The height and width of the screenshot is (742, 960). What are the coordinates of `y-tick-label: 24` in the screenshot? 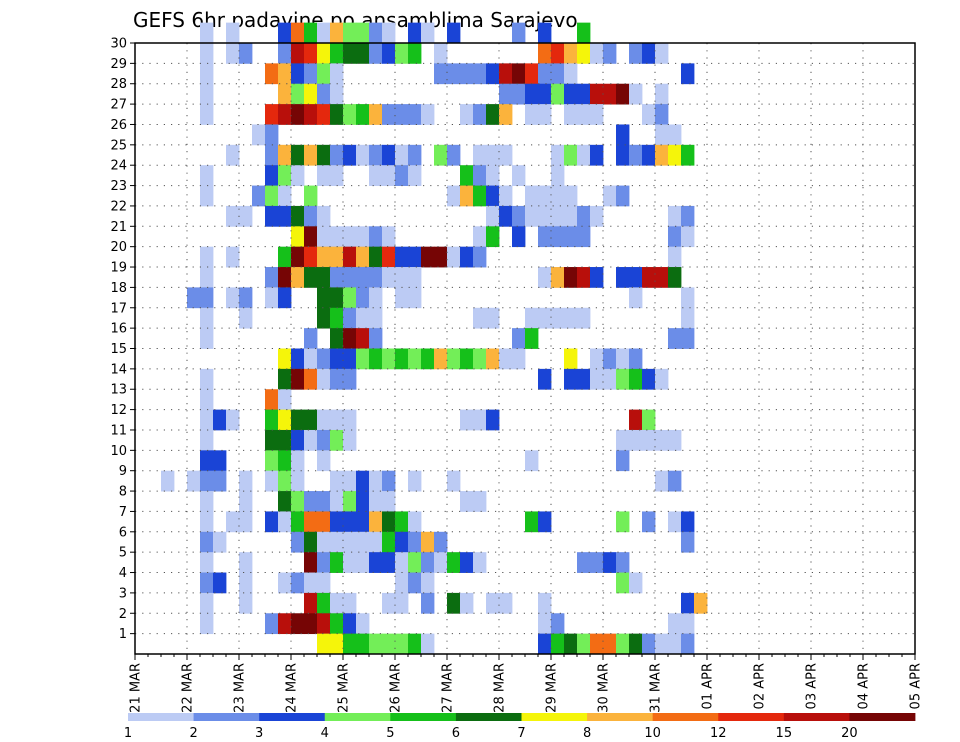 It's located at (118, 166).